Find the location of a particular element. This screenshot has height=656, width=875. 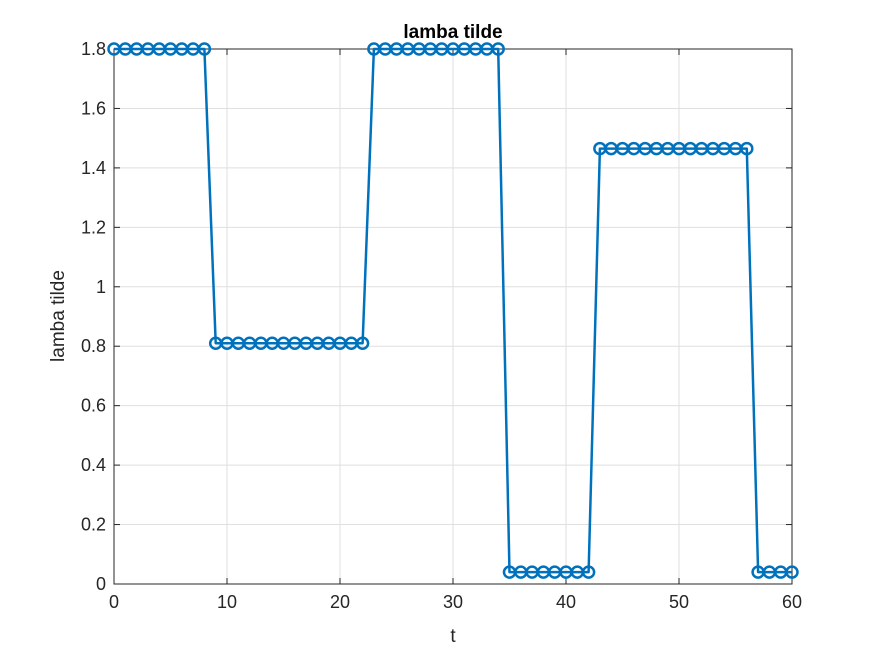

y-tick-label: 1.4 is located at coordinates (93, 168).